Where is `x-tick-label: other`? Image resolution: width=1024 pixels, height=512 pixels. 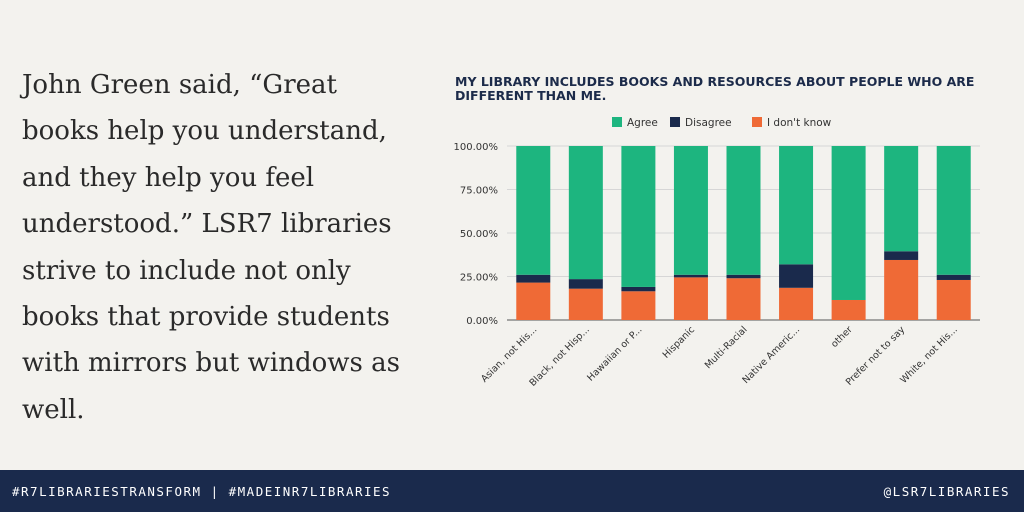 x-tick-label: other is located at coordinates (842, 337).